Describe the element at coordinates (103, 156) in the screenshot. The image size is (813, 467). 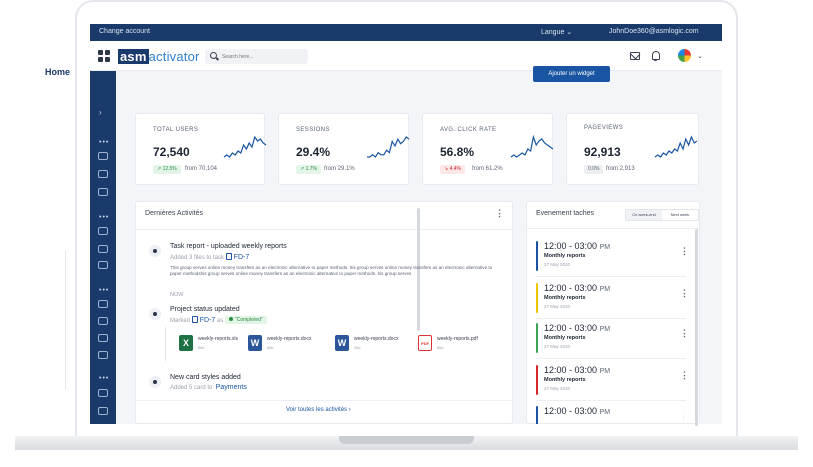
I see `sidebar-item-dashboard` at that location.